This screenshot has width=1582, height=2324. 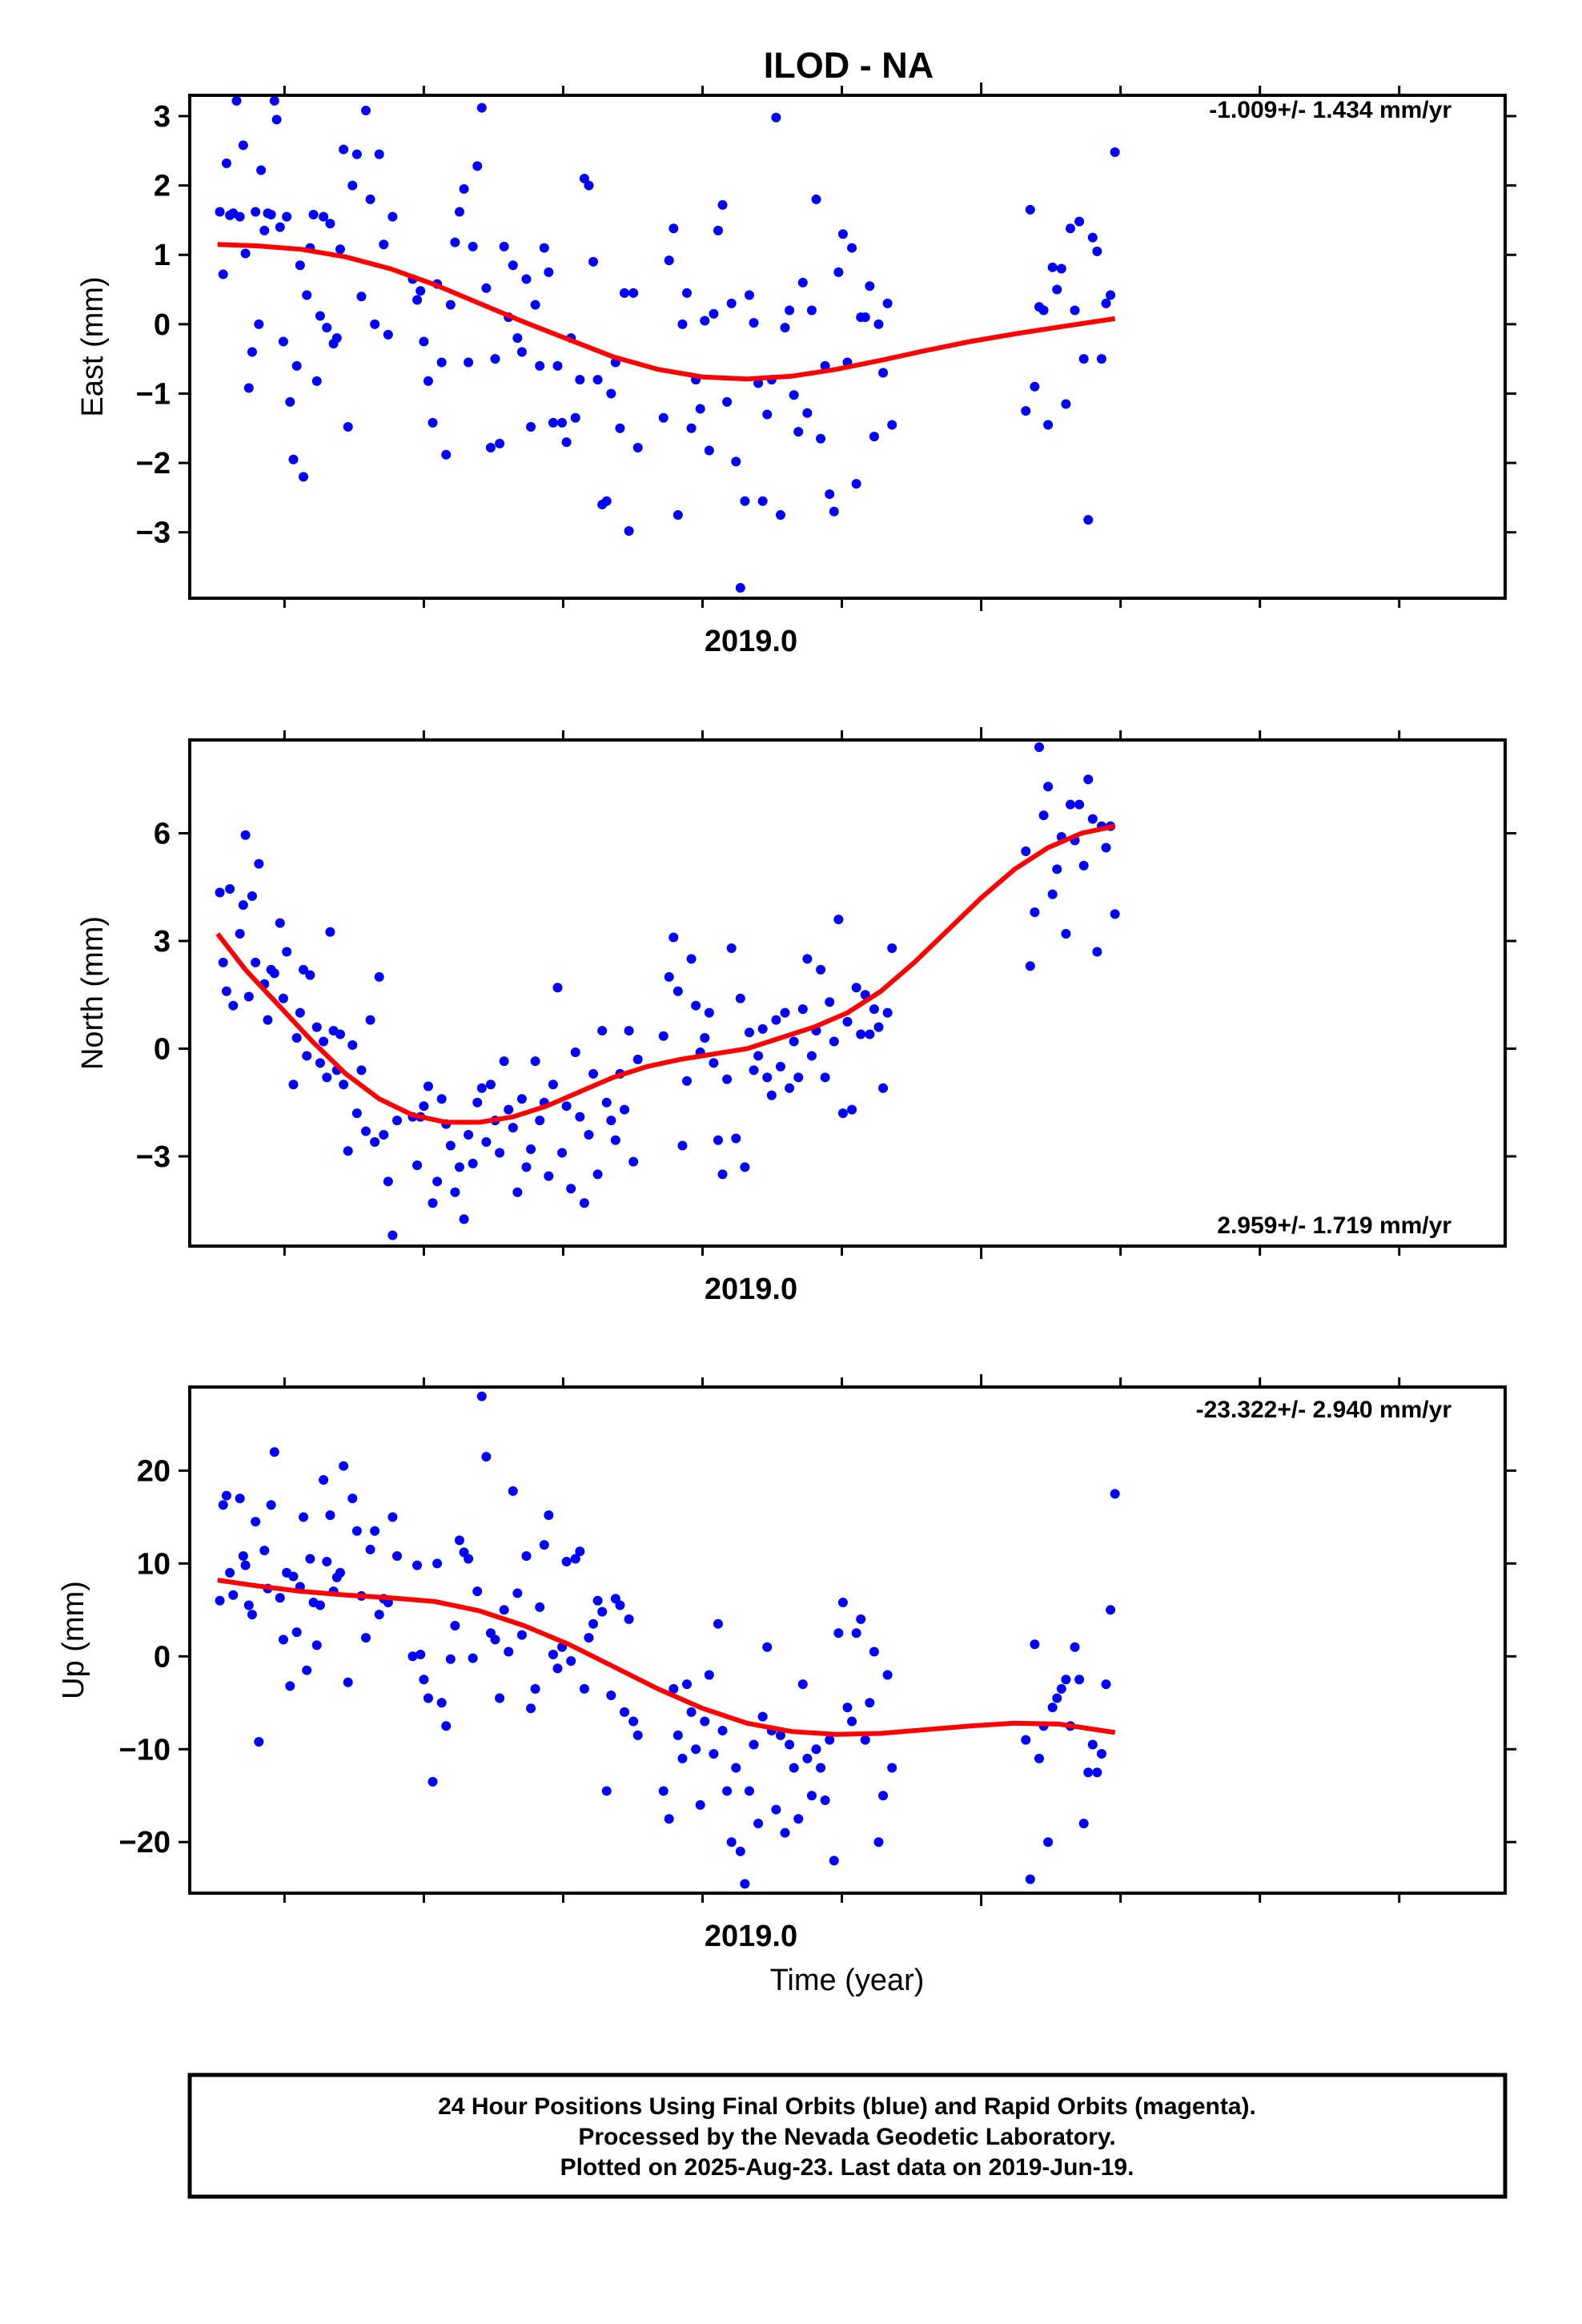 What do you see at coordinates (1334, 1225) in the screenshot?
I see `north-rate-label: 2.959+/- 1.719 mm/yr` at bounding box center [1334, 1225].